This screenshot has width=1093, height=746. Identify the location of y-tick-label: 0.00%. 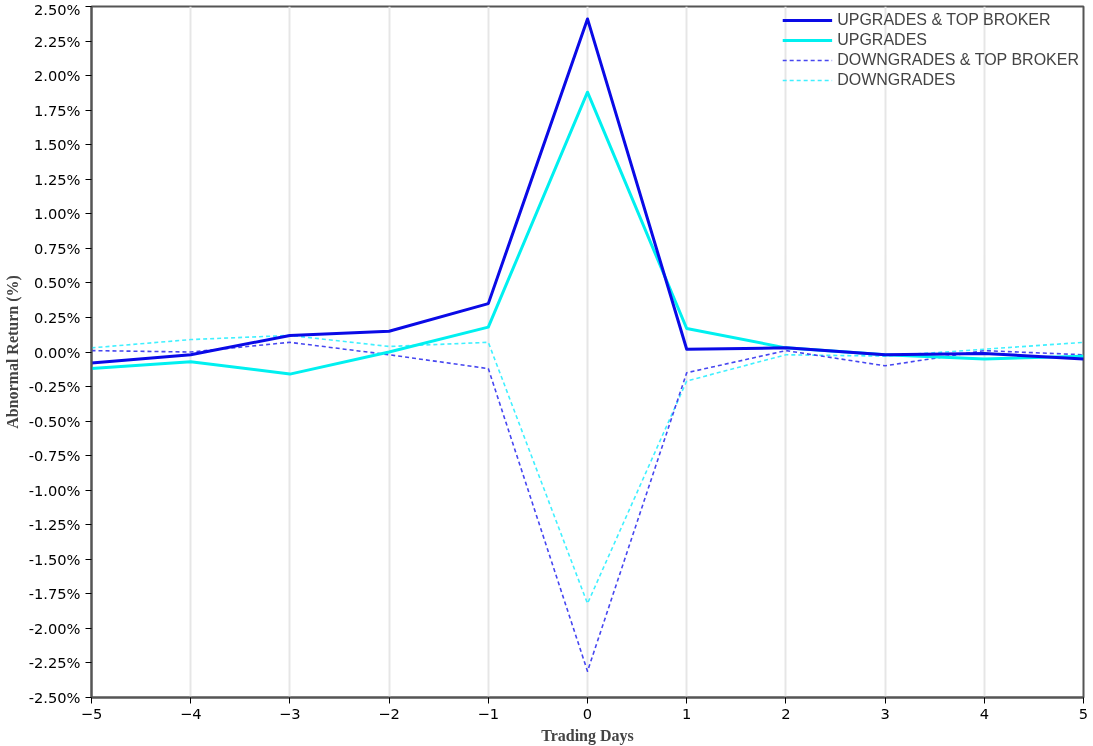
(57, 352).